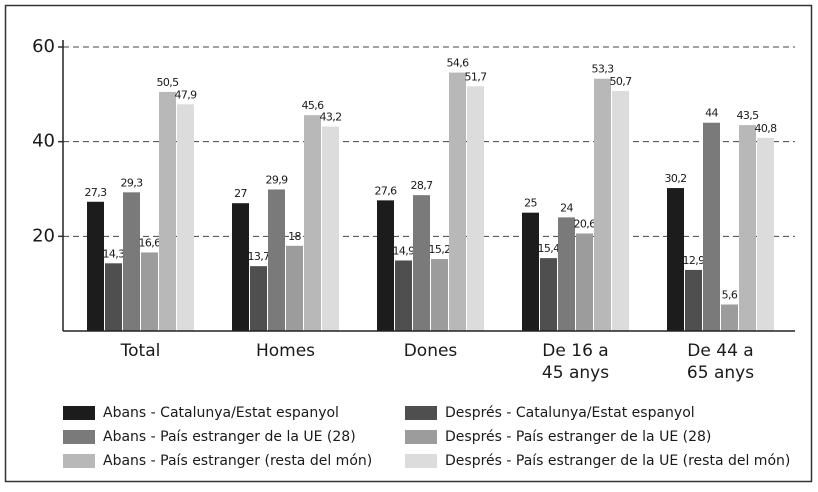  I want to click on legend-label: Després - País estranger de la UE (28), so click(578, 437).